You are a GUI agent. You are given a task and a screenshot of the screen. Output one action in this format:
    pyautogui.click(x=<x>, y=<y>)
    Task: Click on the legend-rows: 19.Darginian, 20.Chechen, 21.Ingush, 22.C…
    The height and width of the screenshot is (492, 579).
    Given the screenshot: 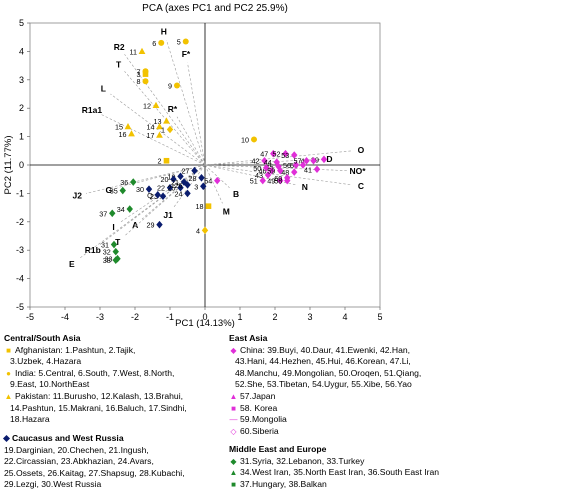 What is the action you would take?
    pyautogui.click(x=115, y=468)
    